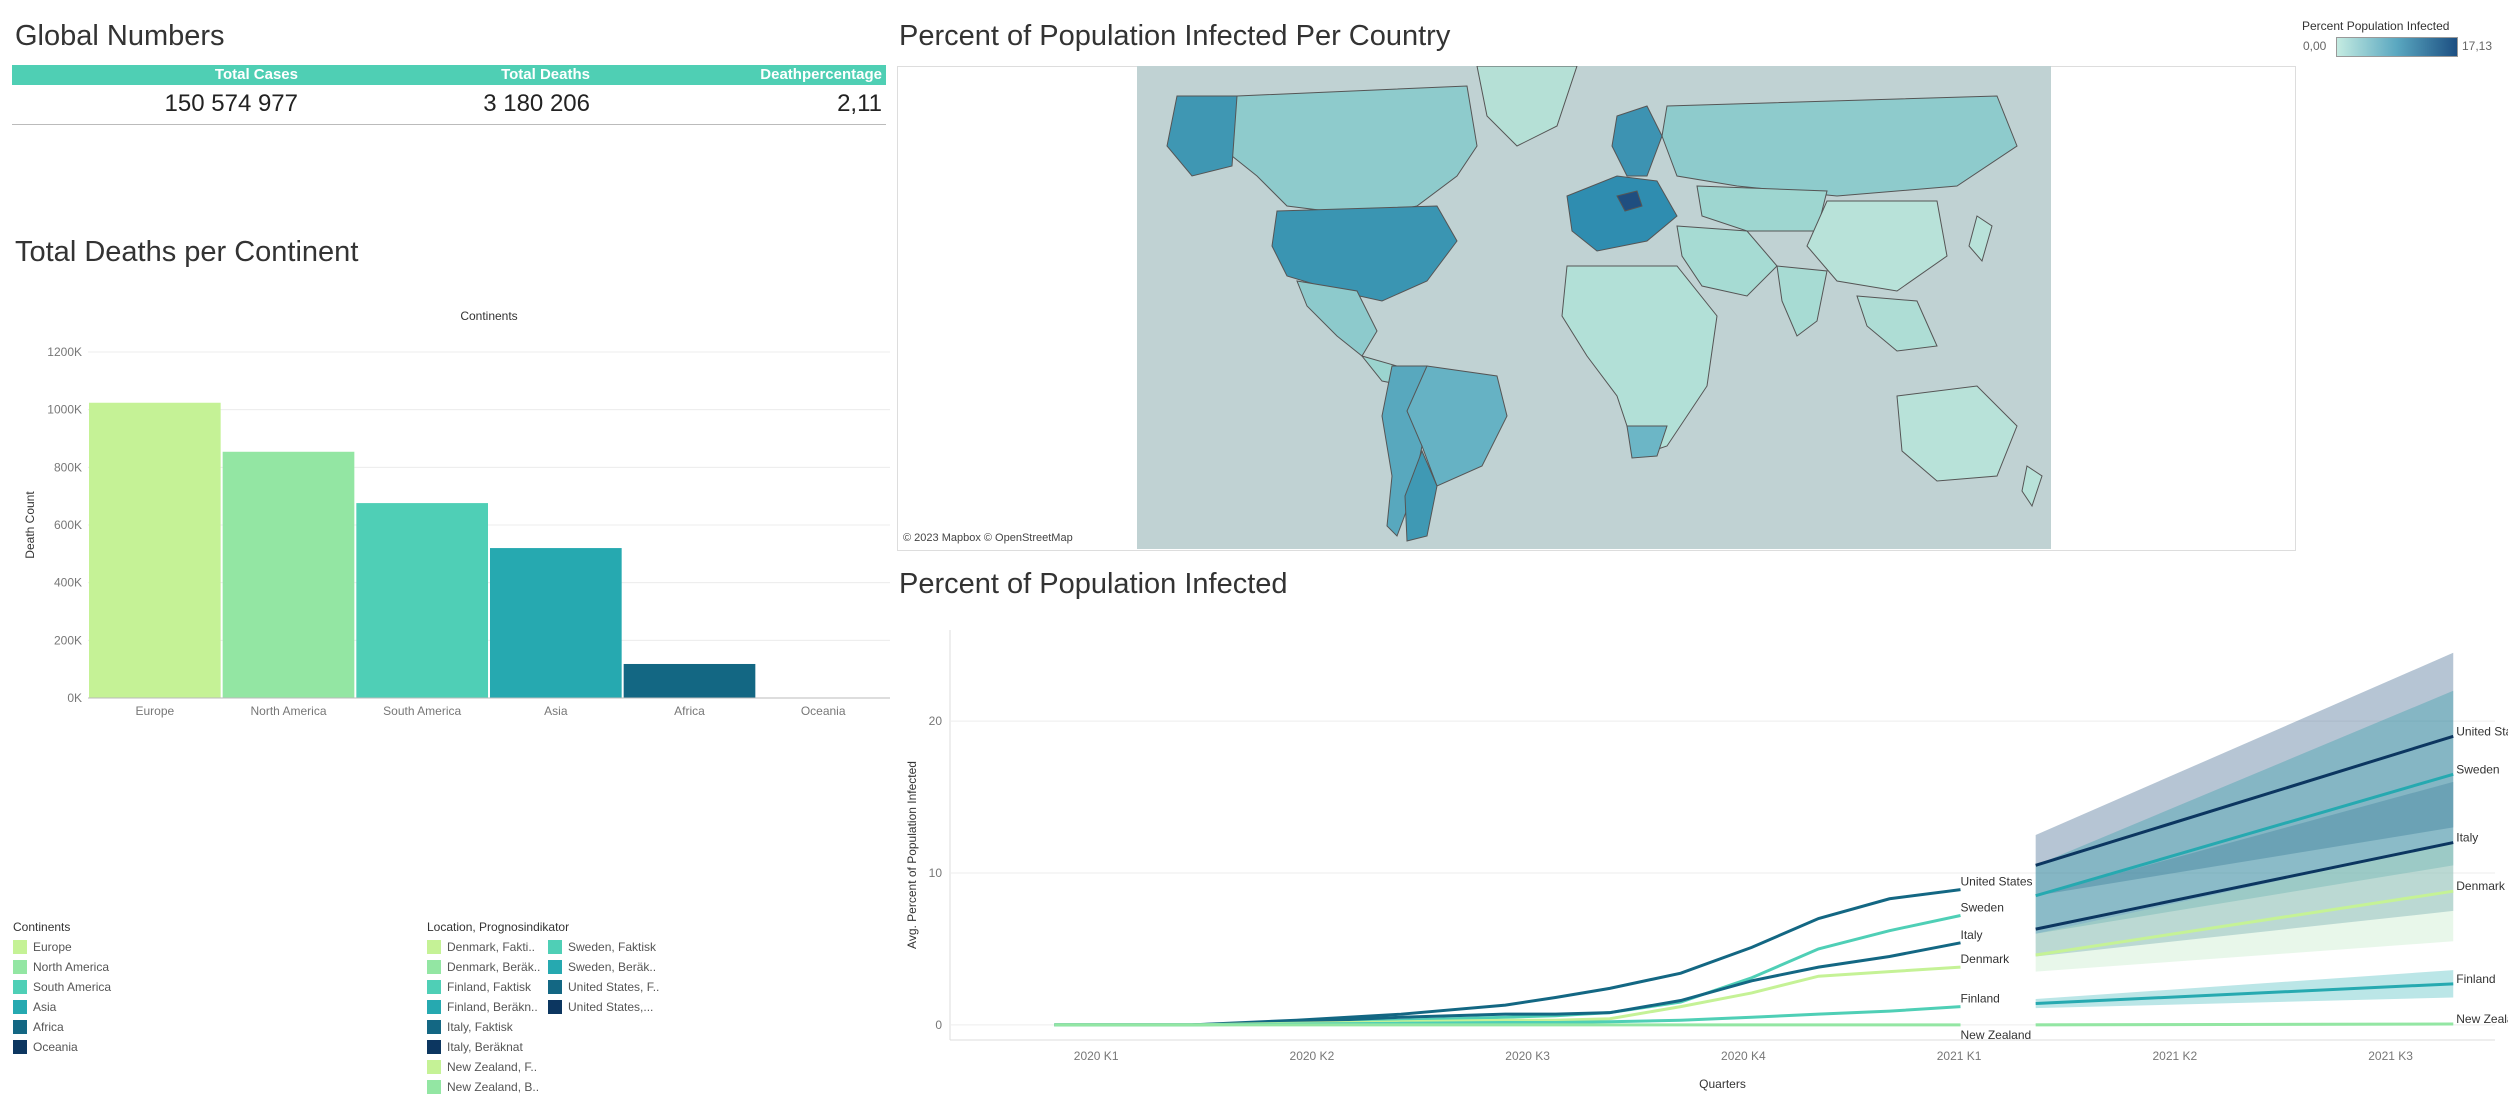 Image resolution: width=2508 pixels, height=1108 pixels. I want to click on map-country-south-africa, so click(1647, 442).